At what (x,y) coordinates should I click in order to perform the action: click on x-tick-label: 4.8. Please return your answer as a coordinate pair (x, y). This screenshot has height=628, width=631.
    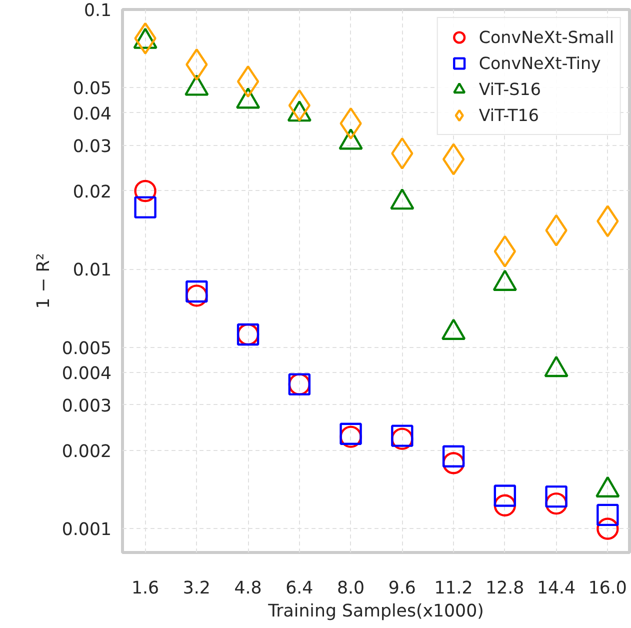
    Looking at the image, I should click on (248, 588).